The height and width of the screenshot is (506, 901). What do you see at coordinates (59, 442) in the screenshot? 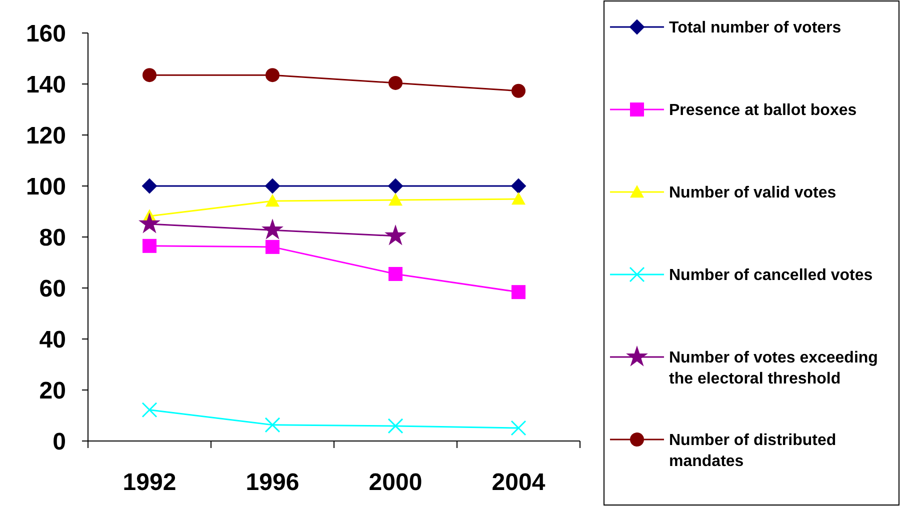
I see `y-tick-label: 0` at bounding box center [59, 442].